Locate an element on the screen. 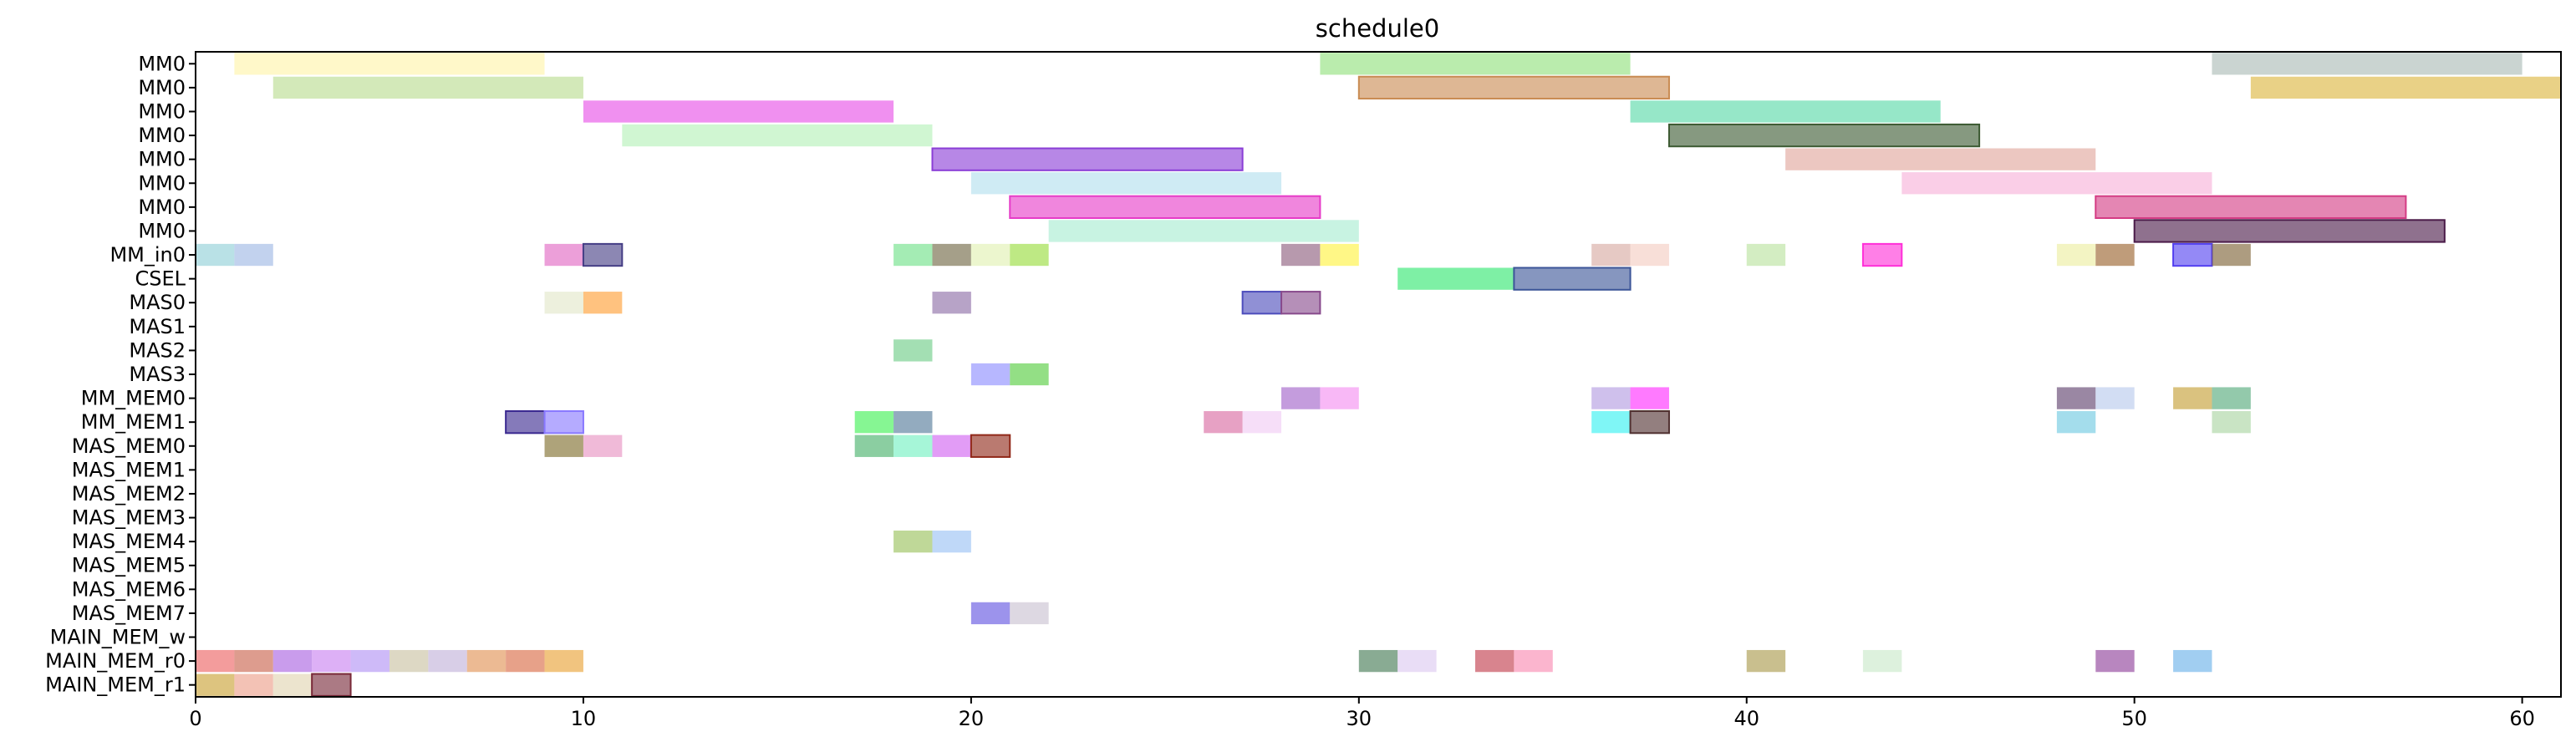 The image size is (2576, 752). y-tick-label: MAS_MEM2 is located at coordinates (129, 494).